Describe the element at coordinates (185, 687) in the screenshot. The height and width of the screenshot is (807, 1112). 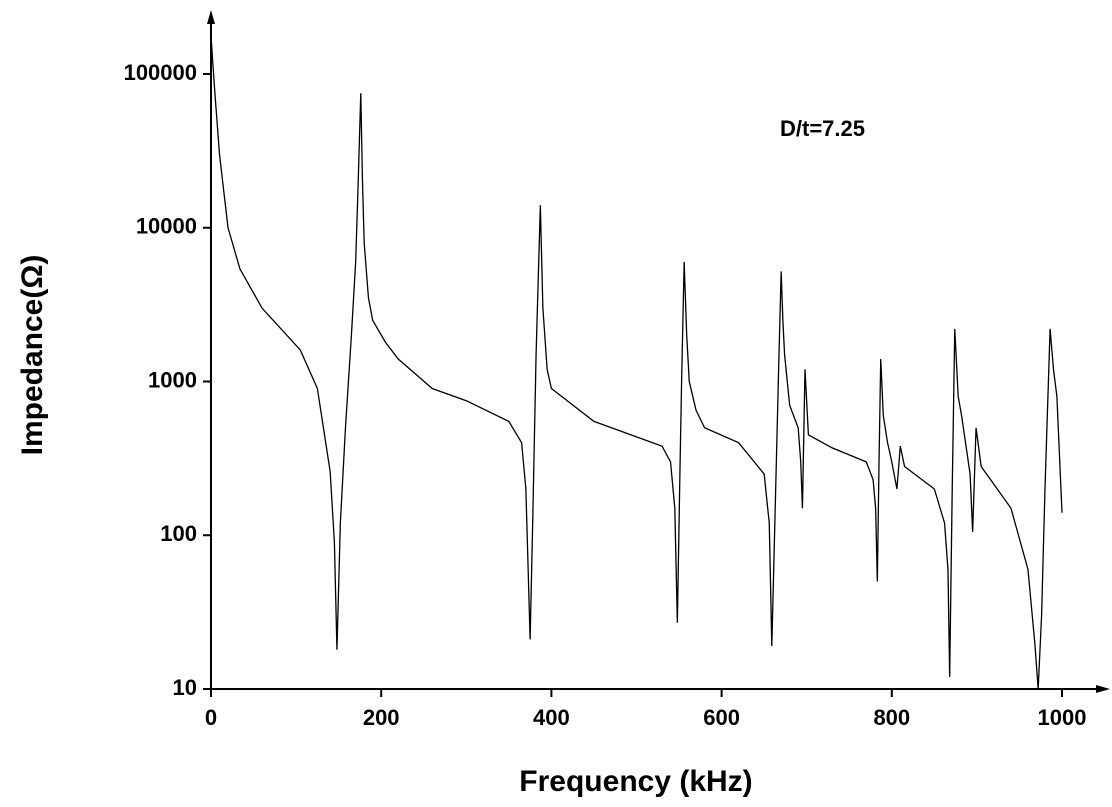
I see `y-tick-label: 10` at that location.